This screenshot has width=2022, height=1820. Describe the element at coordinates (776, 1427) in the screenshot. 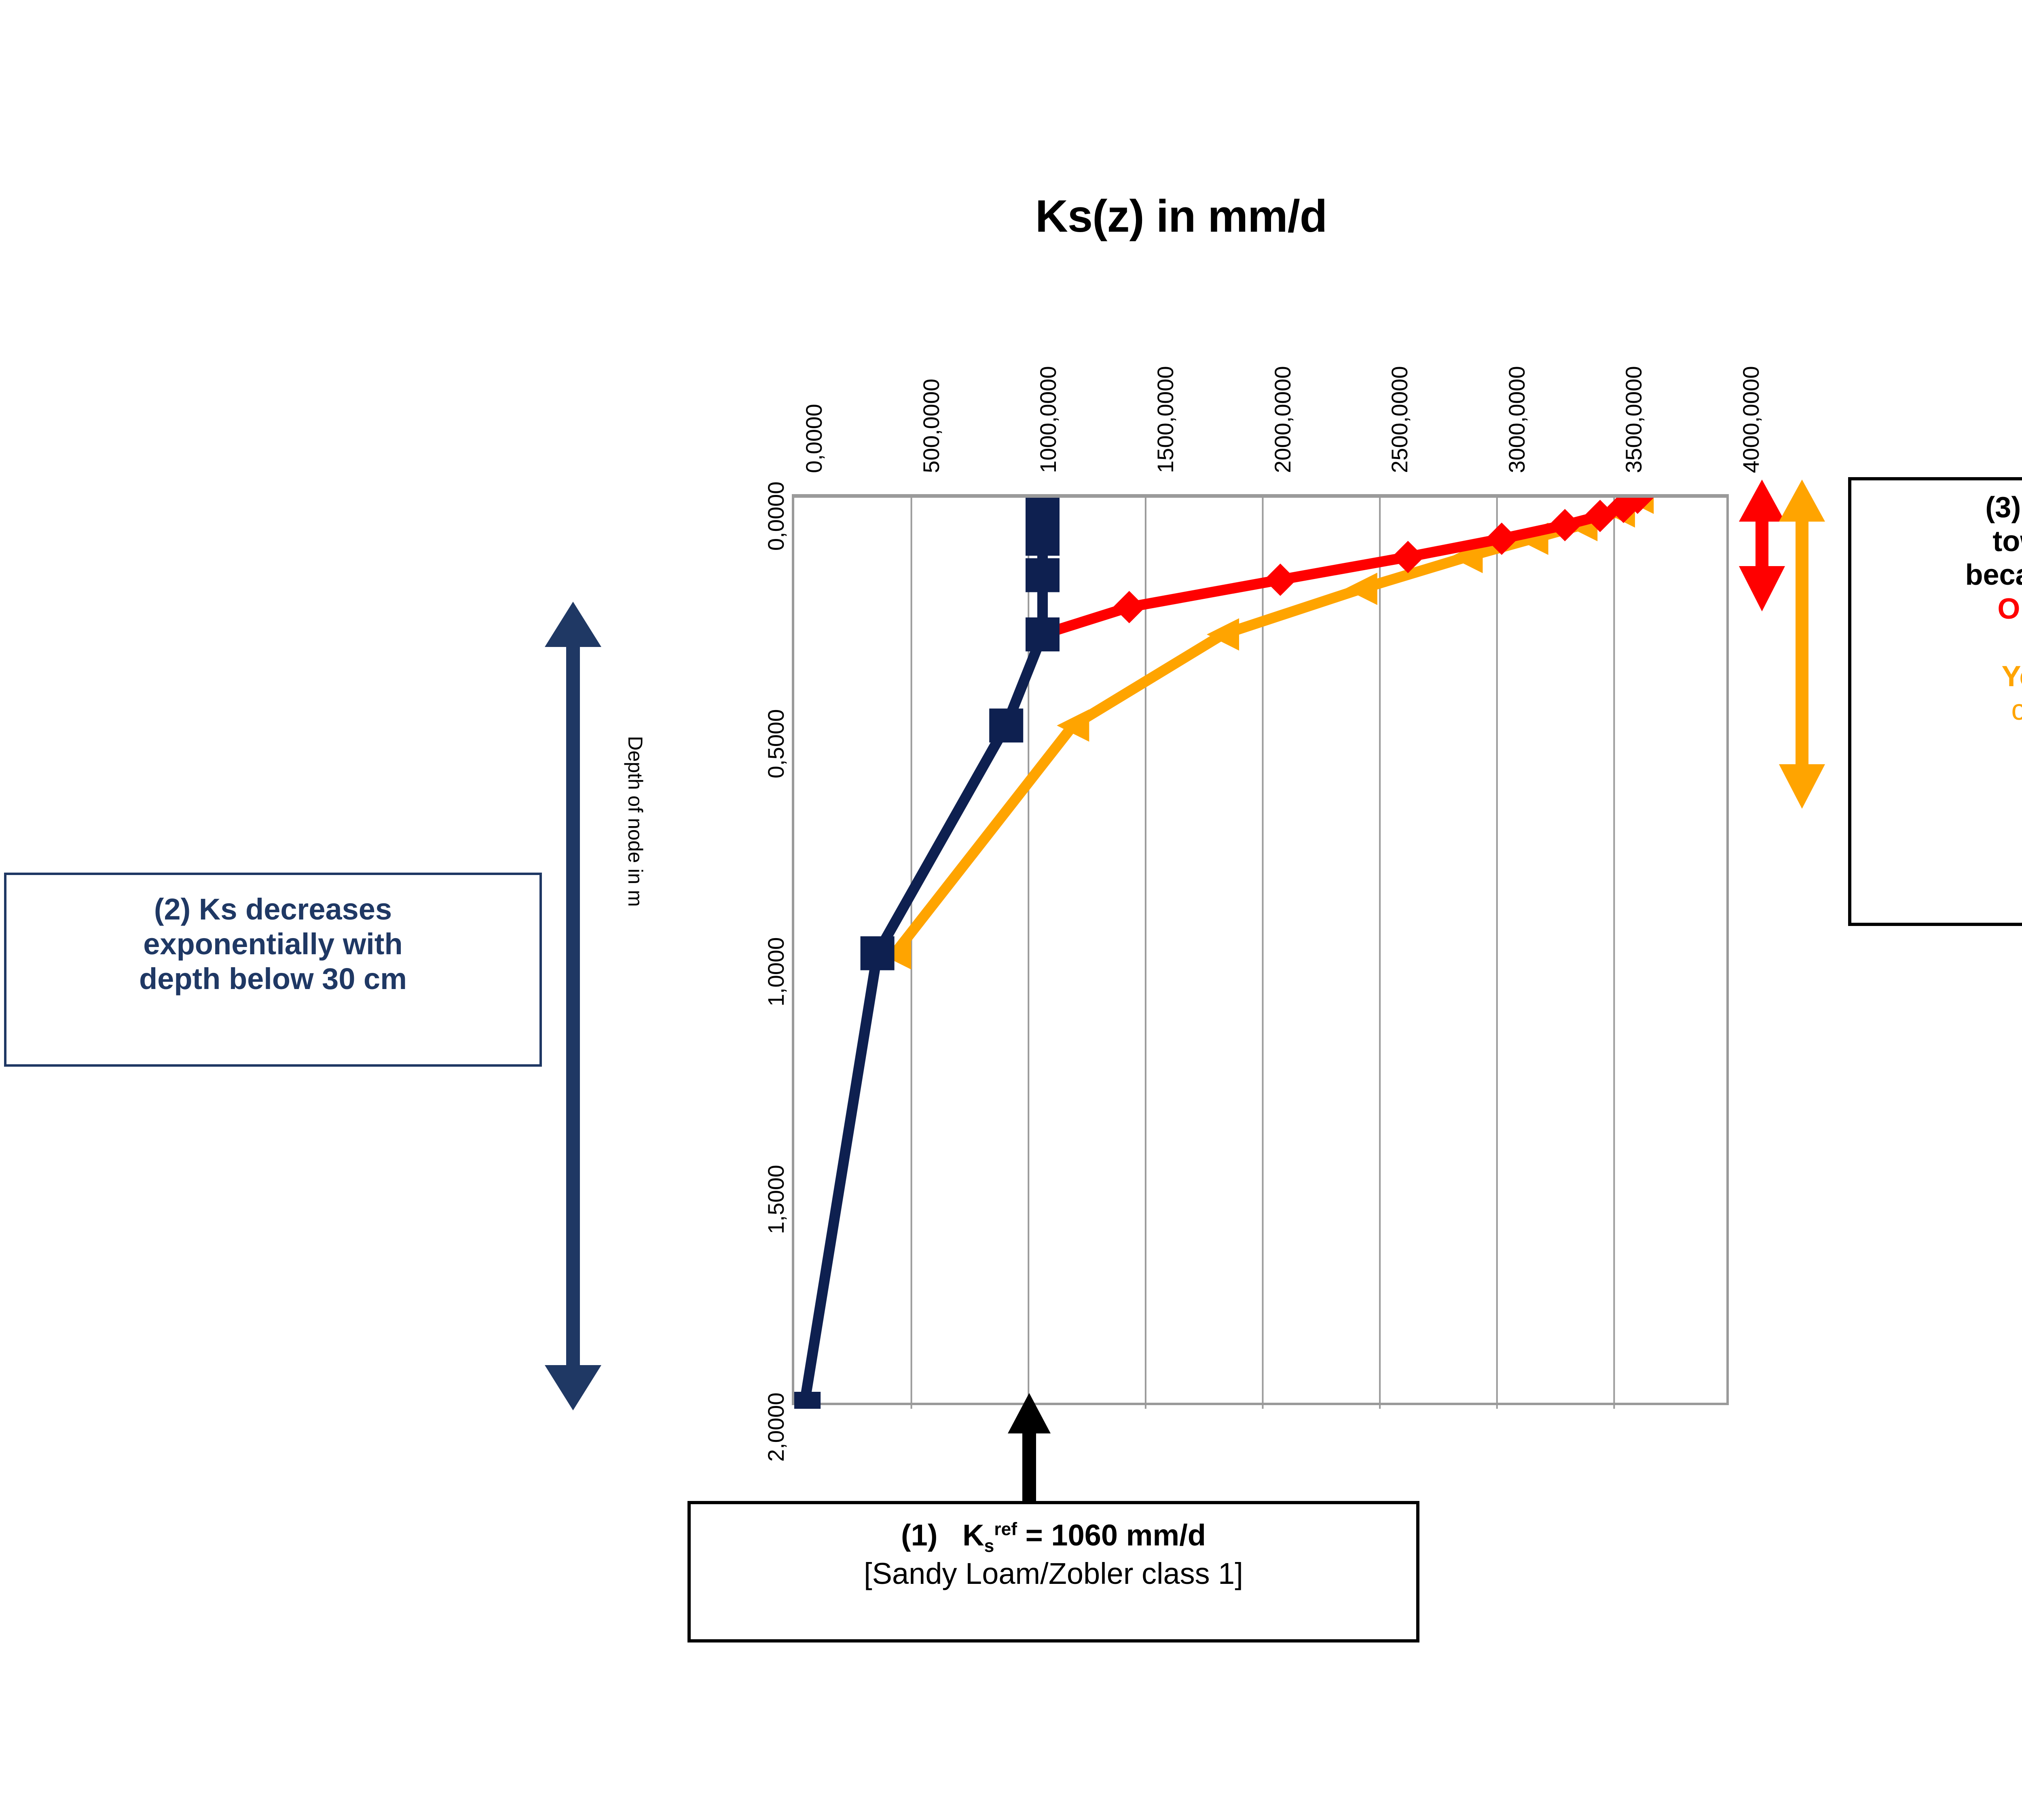

I see `y-axis-tick-label: 2,0000` at that location.